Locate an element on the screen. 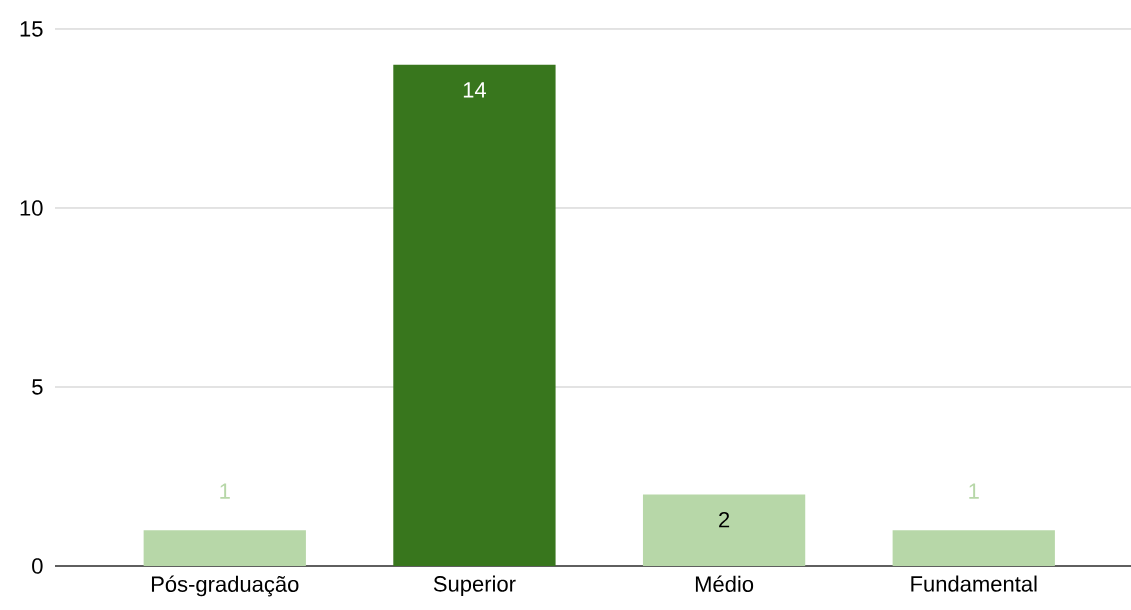  y-tick-label: 10 is located at coordinates (31, 208).